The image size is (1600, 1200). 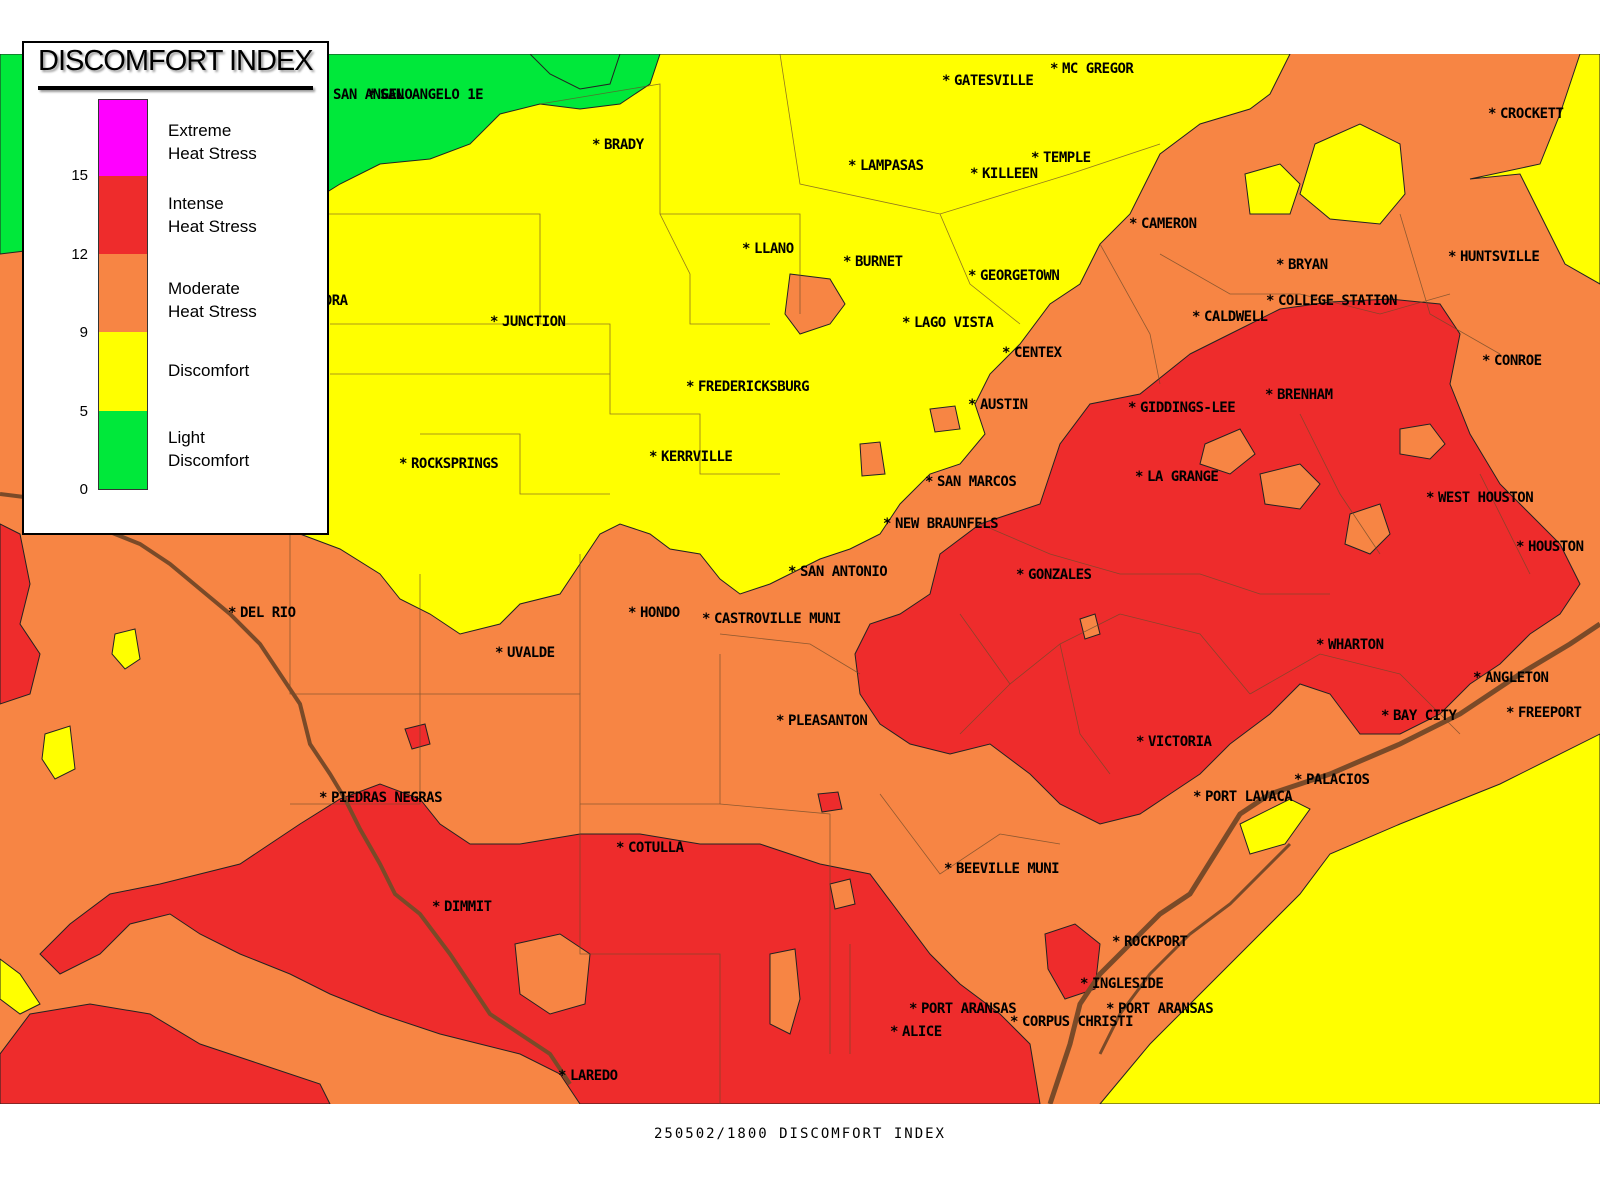 I want to click on city-label: KERRVILLE, so click(x=696, y=457).